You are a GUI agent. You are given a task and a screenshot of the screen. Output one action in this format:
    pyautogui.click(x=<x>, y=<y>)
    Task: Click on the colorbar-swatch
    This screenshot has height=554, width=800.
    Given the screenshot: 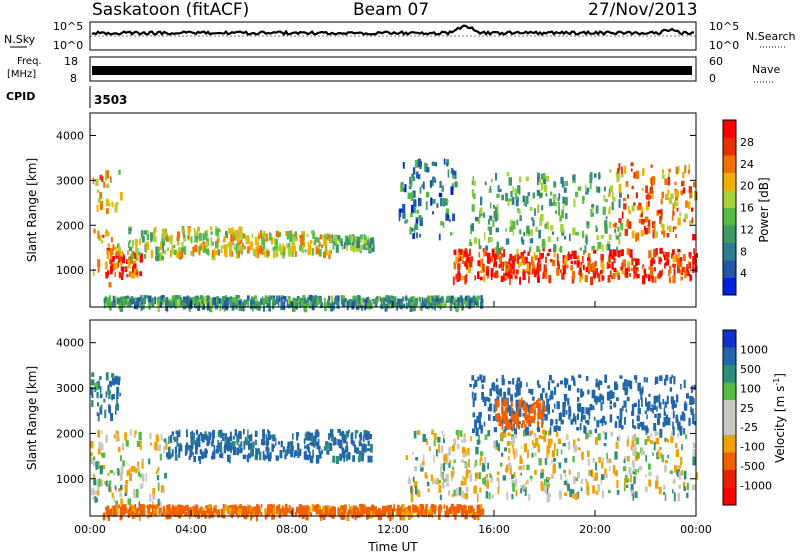 What is the action you would take?
    pyautogui.click(x=729, y=251)
    